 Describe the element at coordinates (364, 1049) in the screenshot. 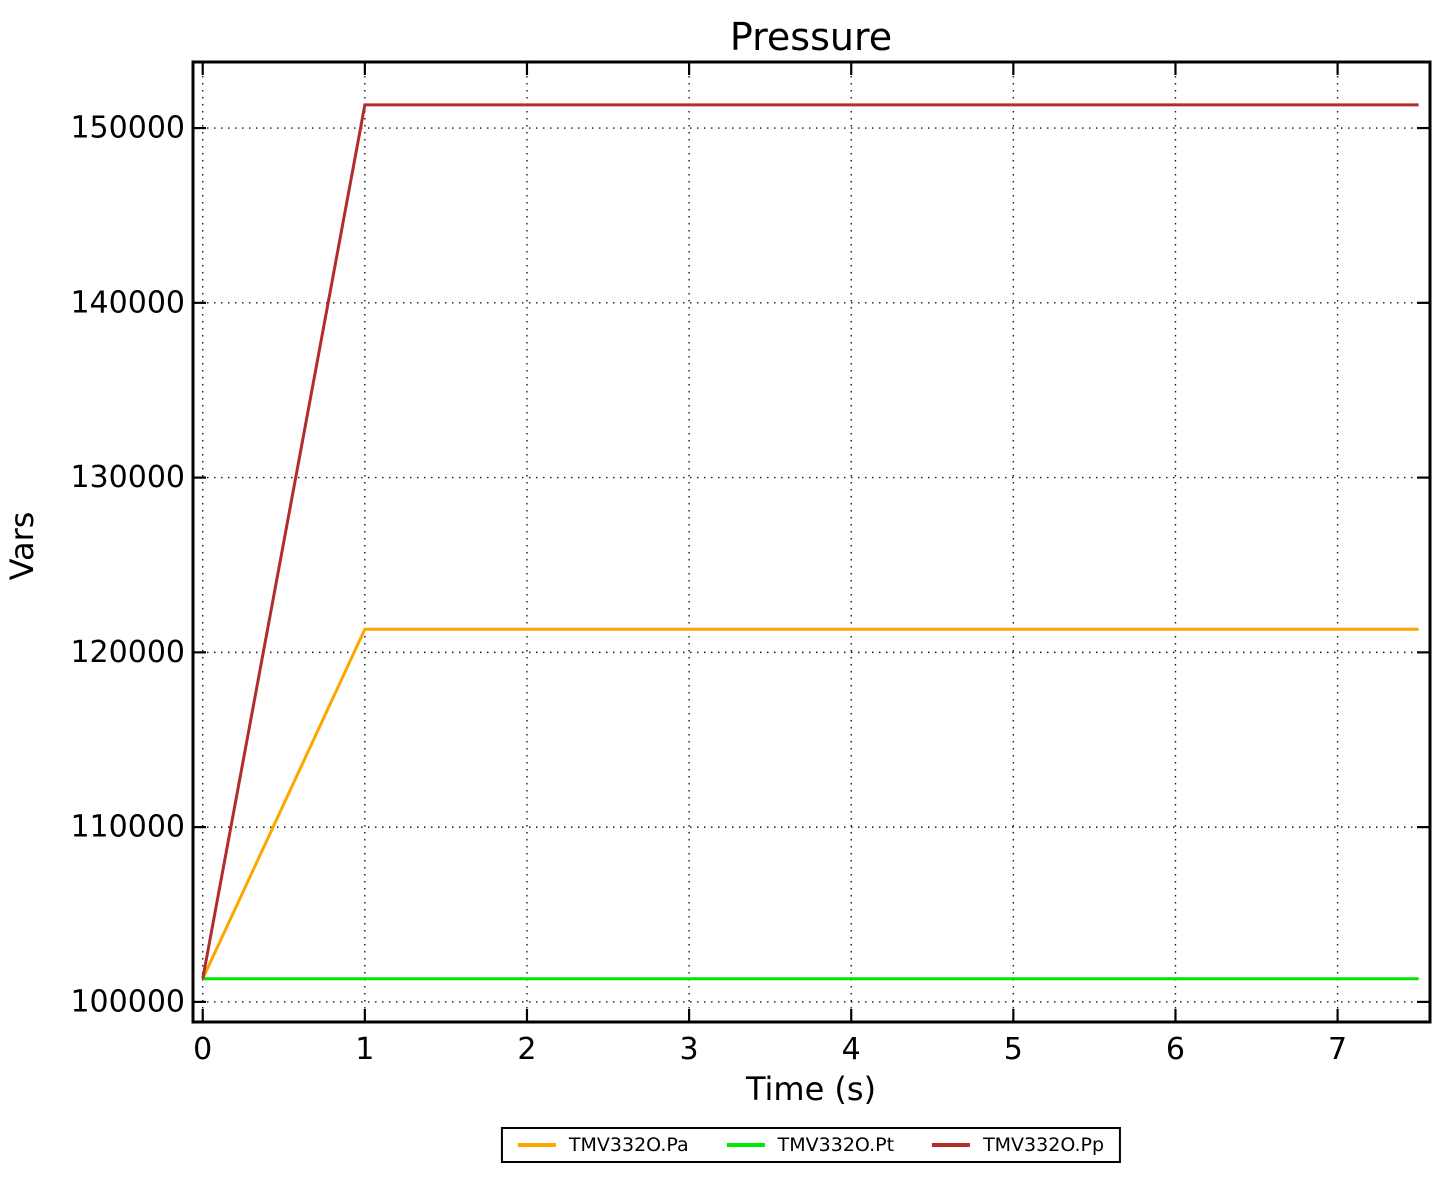

I see `x-tick-label: 1` at that location.